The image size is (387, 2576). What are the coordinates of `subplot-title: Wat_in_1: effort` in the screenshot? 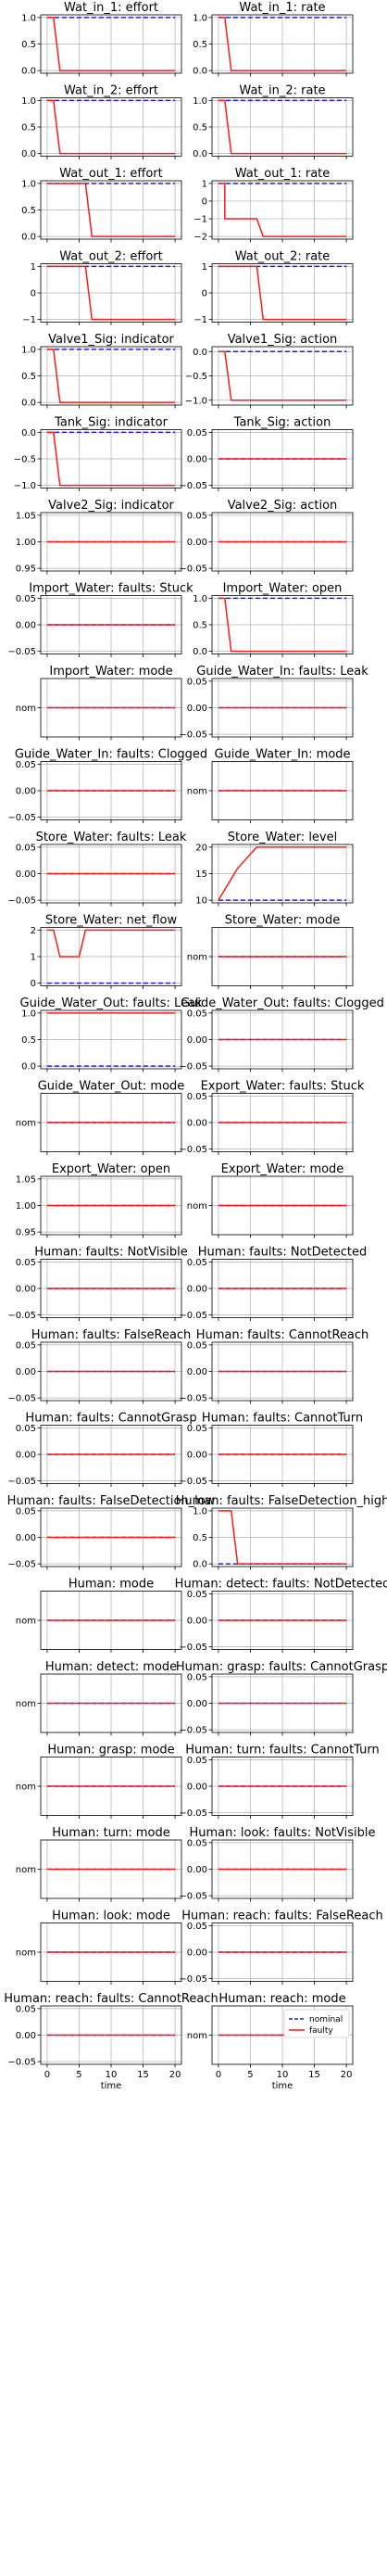 It's located at (111, 8).